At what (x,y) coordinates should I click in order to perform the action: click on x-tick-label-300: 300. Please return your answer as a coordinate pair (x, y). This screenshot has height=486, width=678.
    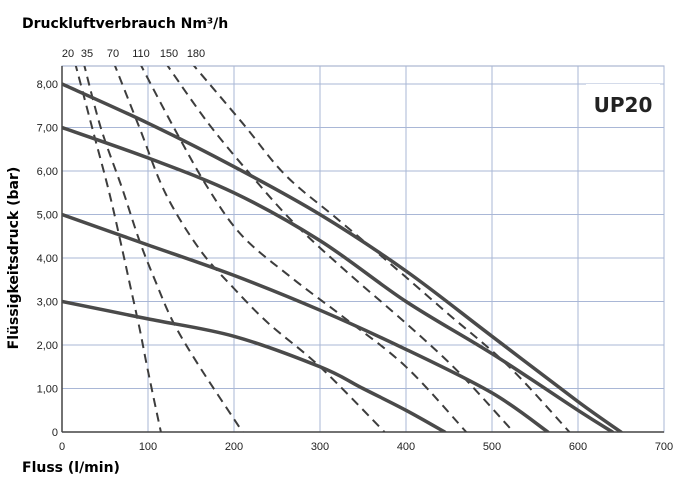
    Looking at the image, I should click on (320, 447).